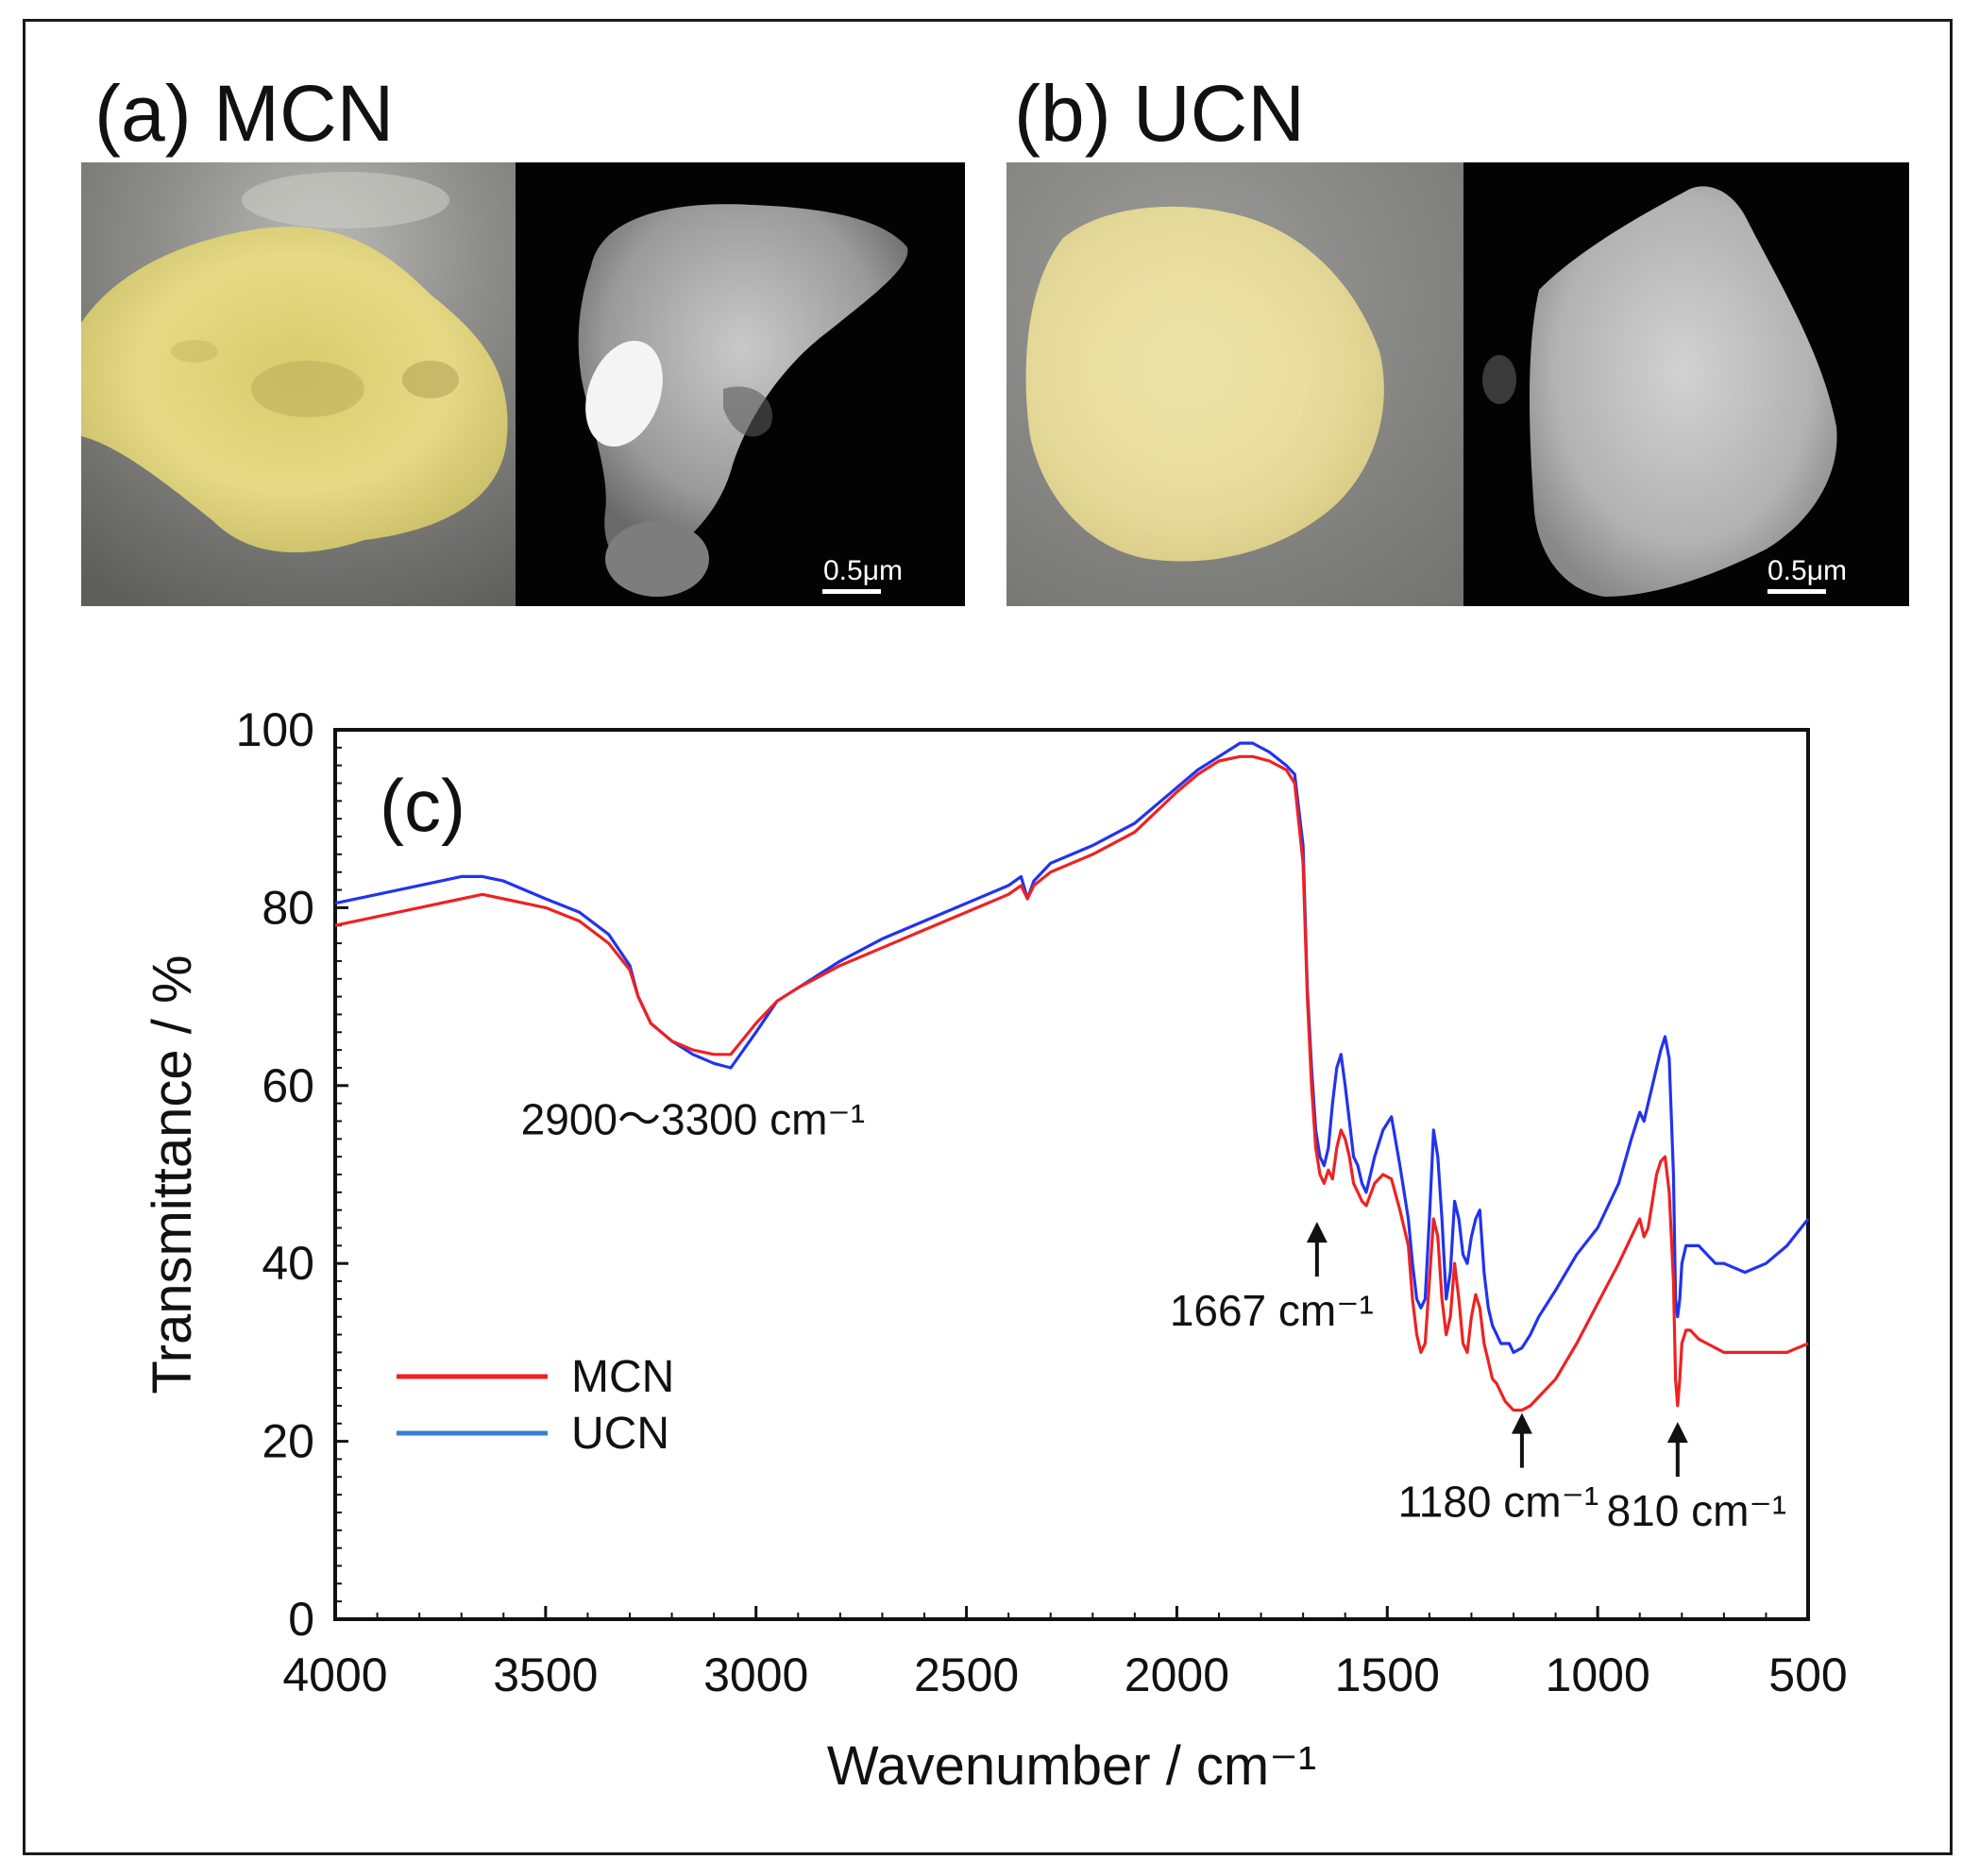 This screenshot has width=1979, height=1876. I want to click on x-tick-label: 500, so click(1807, 1674).